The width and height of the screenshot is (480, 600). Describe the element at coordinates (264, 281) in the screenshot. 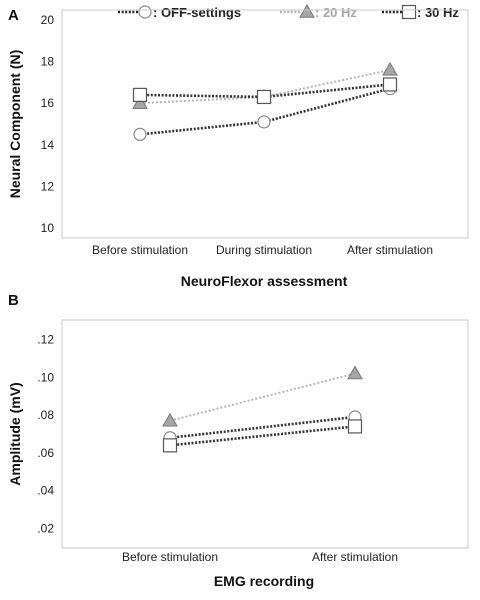

I see `panel-a-x-axis-title: NeuroFlexor assessment` at that location.